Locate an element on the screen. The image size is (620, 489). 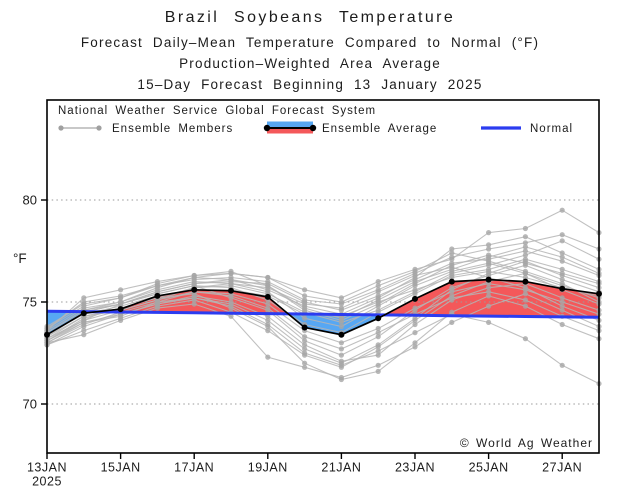
copyright-text: © World Ag Weather is located at coordinates (526, 443).